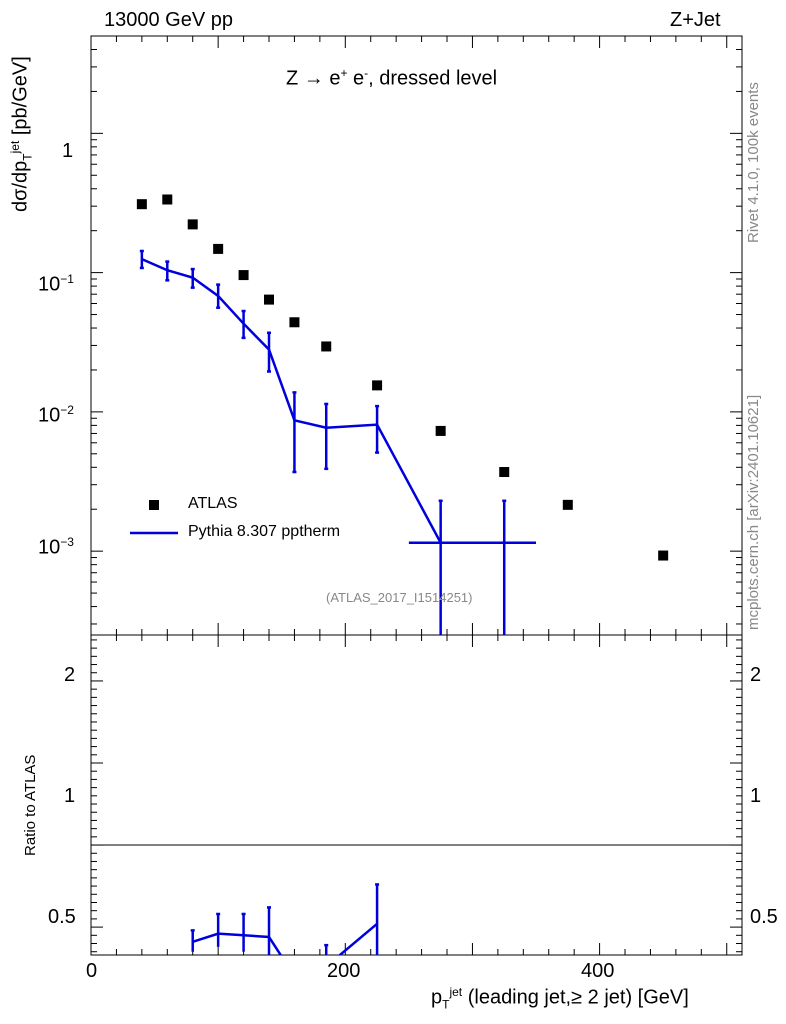  Describe the element at coordinates (446, 1004) in the screenshot. I see `x-label-sub: T` at that location.